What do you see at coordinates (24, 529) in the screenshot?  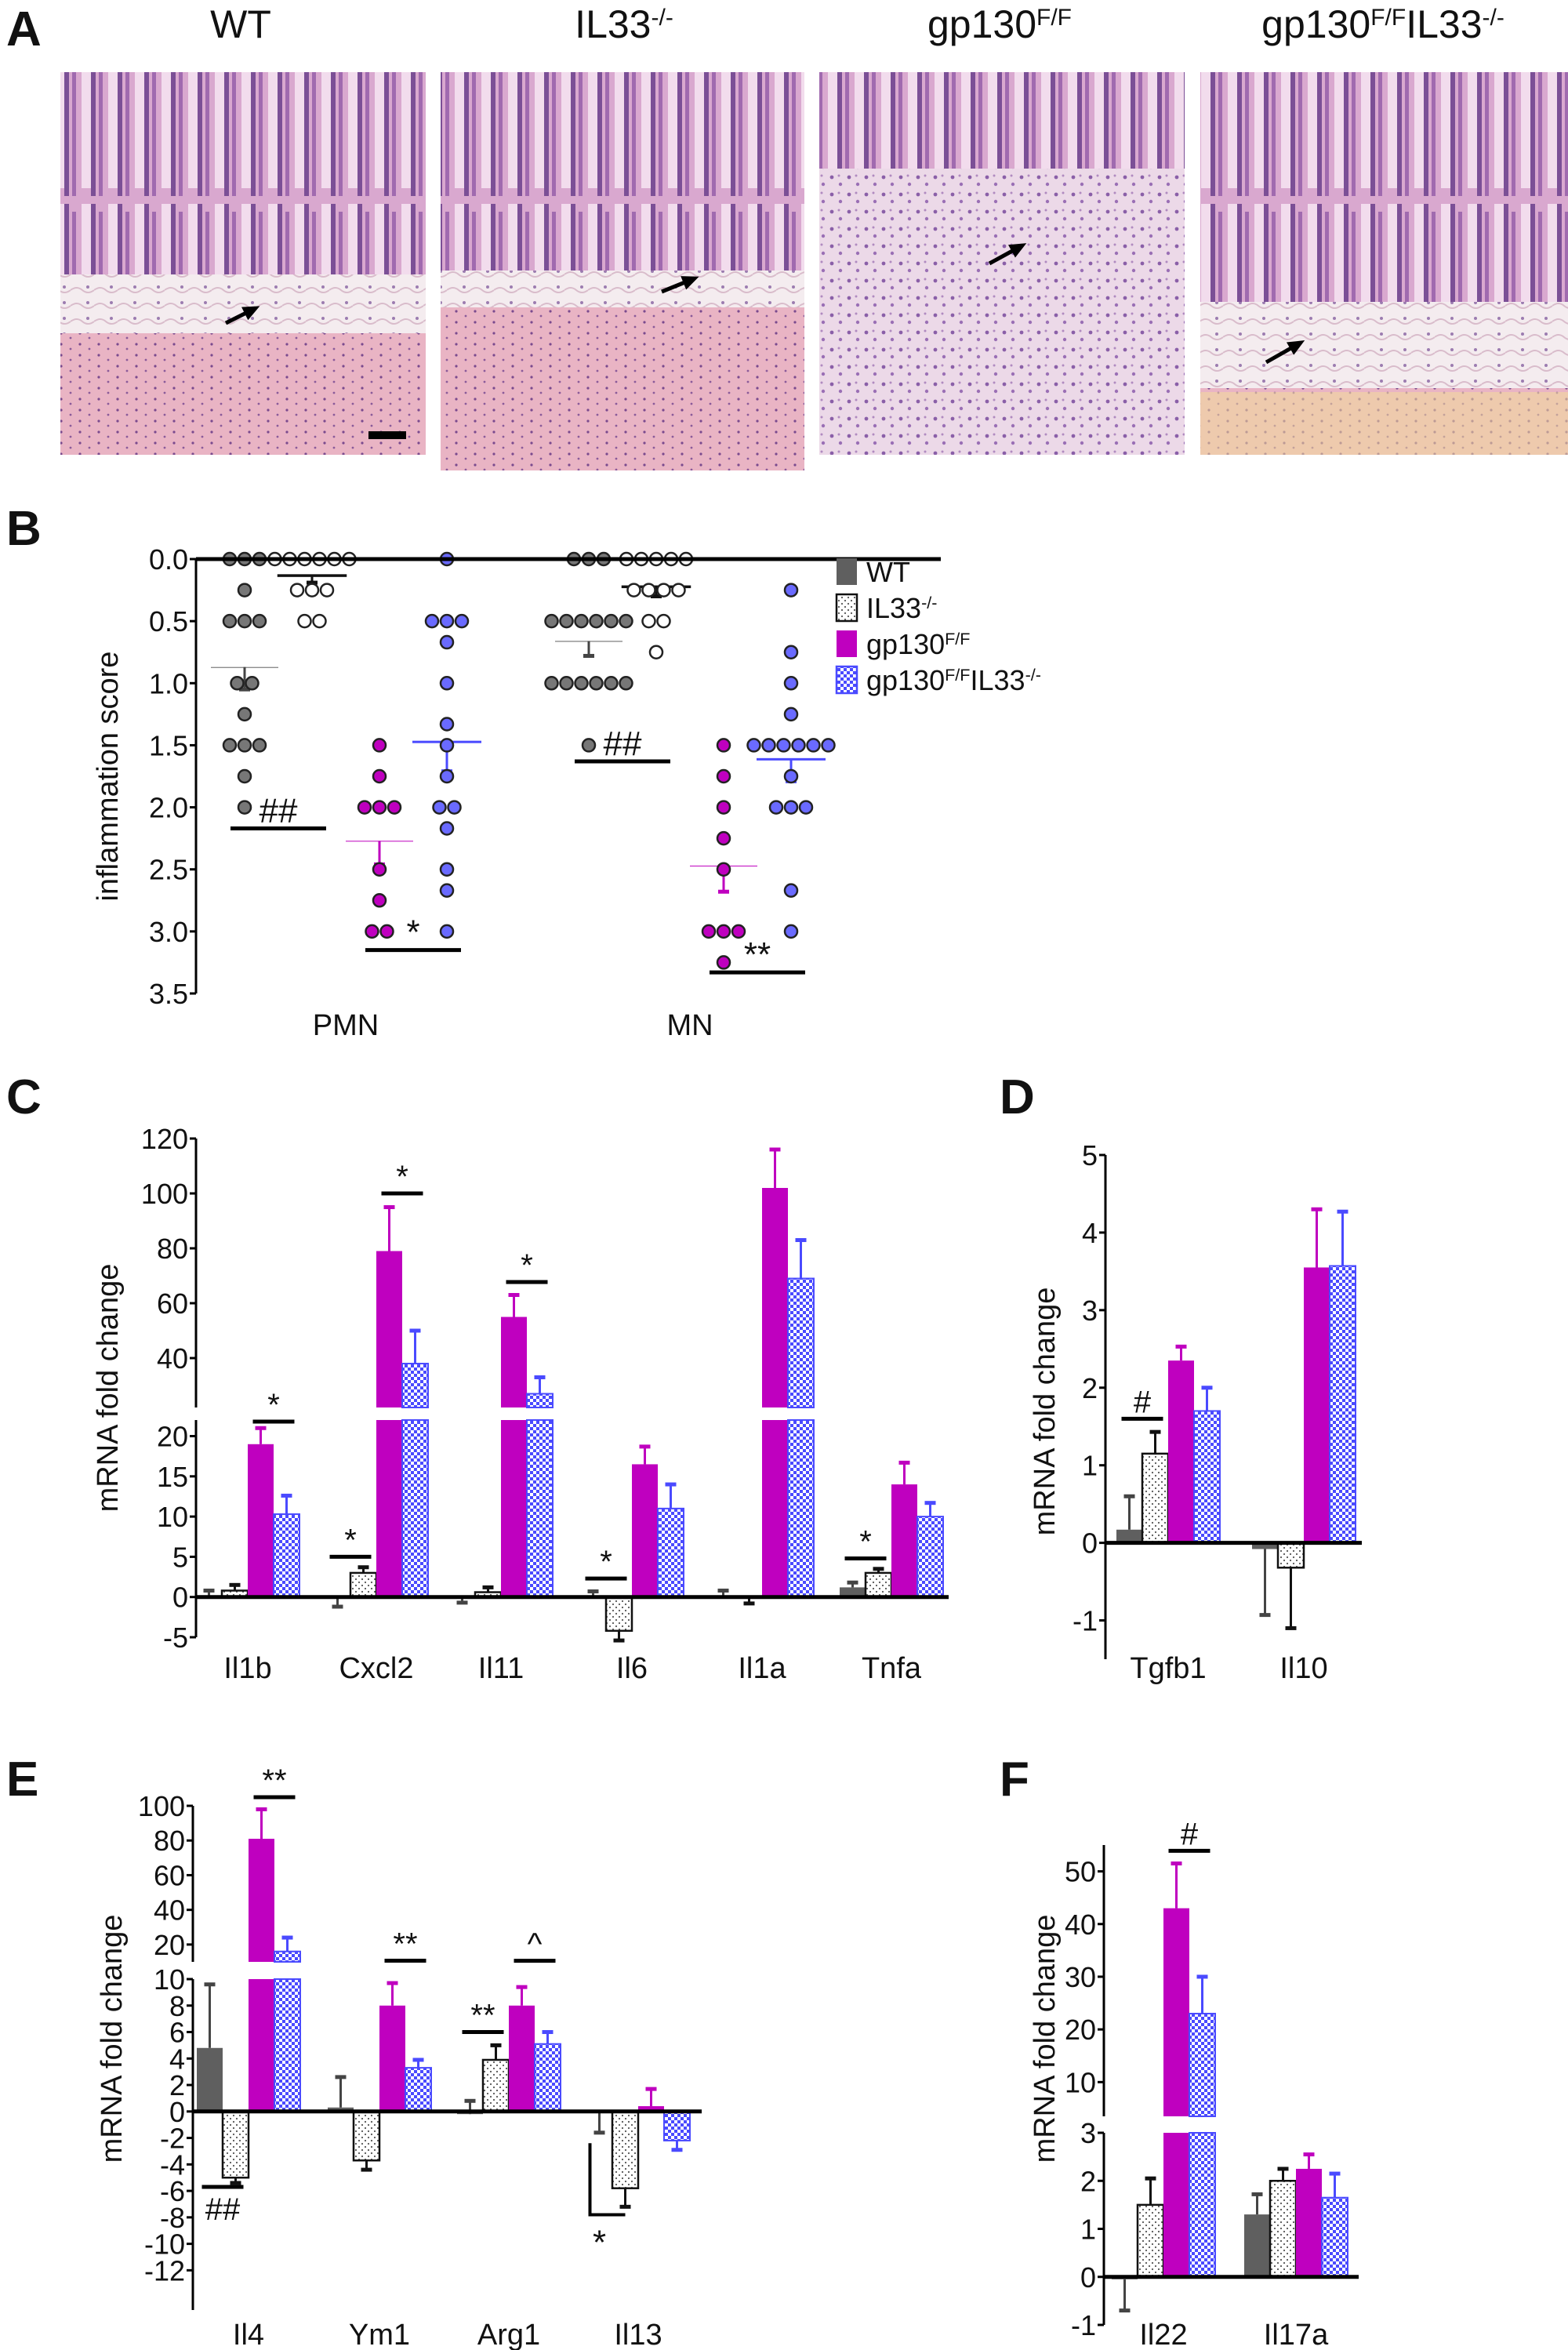 I see `panel-letter: B` at bounding box center [24, 529].